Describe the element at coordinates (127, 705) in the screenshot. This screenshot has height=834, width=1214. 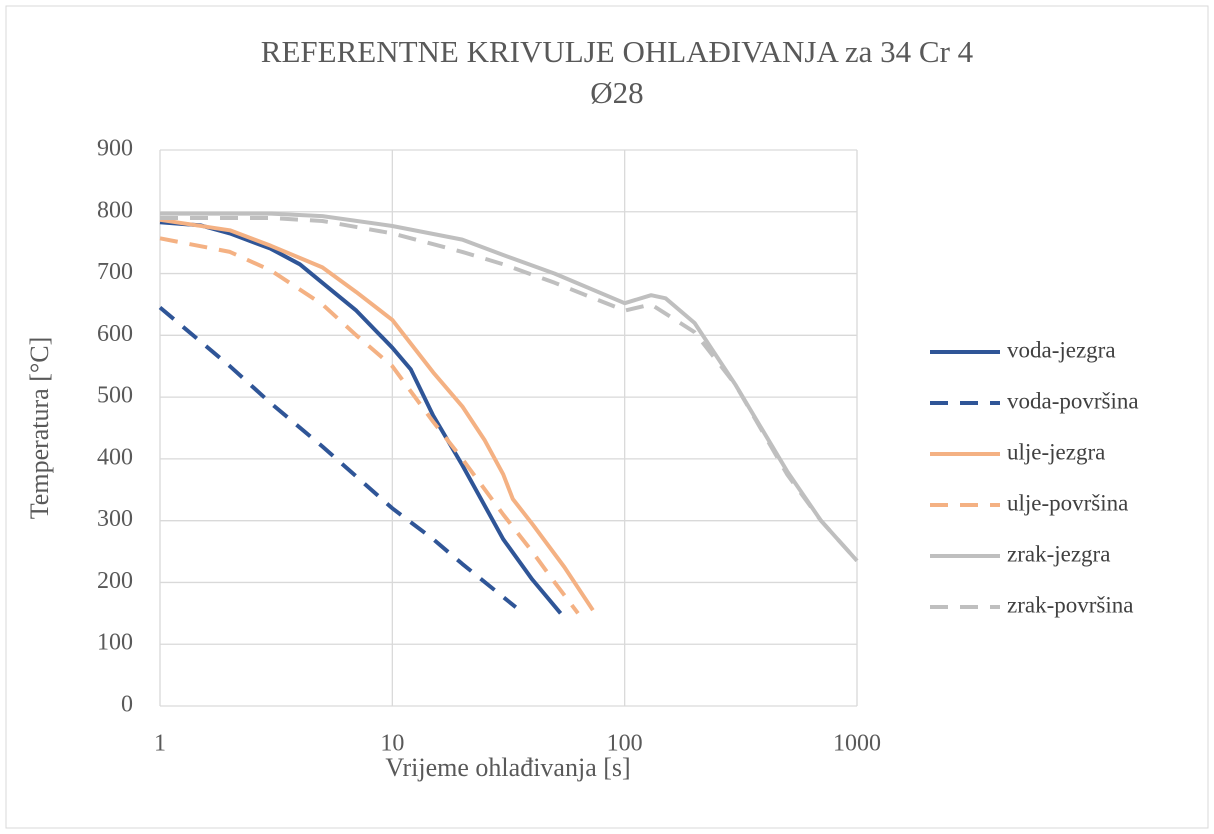
I see `y-tick-label: 0` at that location.